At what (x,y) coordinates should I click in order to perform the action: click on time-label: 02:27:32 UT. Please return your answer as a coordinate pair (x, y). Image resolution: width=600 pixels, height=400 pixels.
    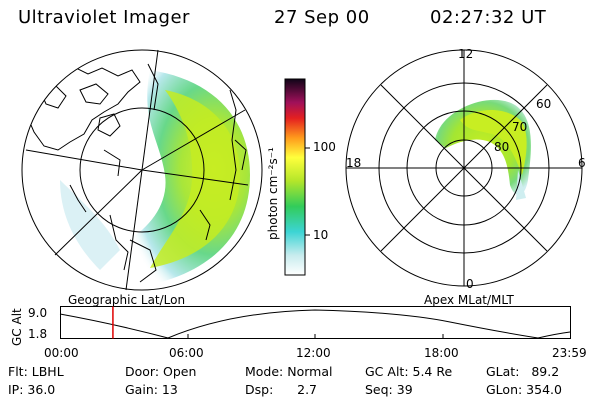
    Looking at the image, I should click on (488, 17).